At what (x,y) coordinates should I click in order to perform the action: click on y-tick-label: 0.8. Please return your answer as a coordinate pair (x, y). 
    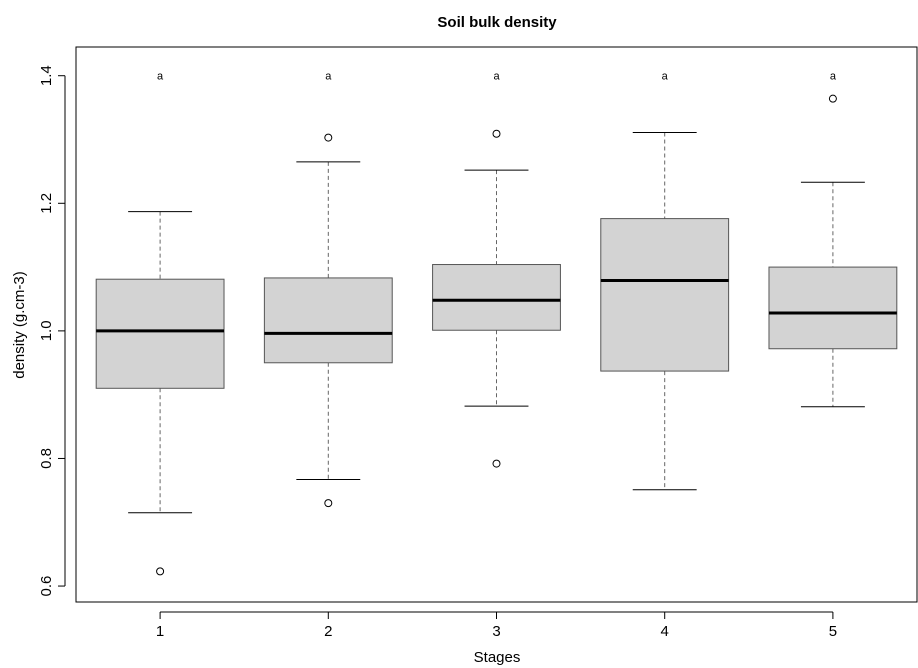
    Looking at the image, I should click on (46, 458).